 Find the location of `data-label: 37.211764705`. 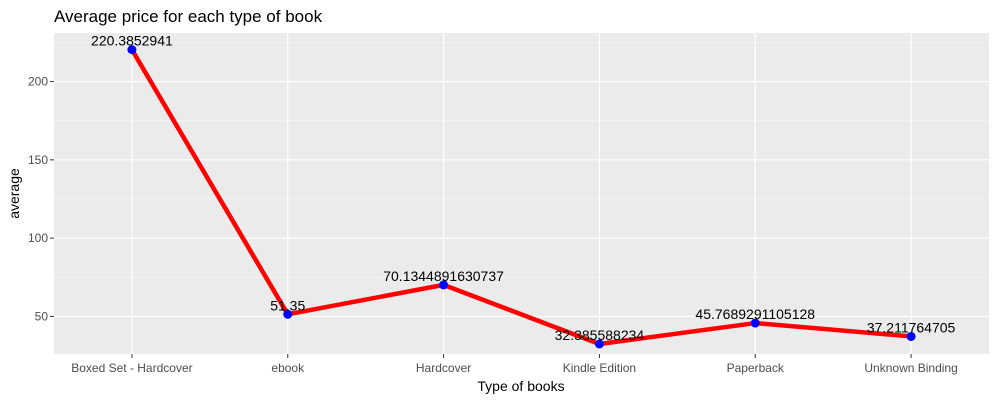

data-label: 37.211764705 is located at coordinates (911, 327).